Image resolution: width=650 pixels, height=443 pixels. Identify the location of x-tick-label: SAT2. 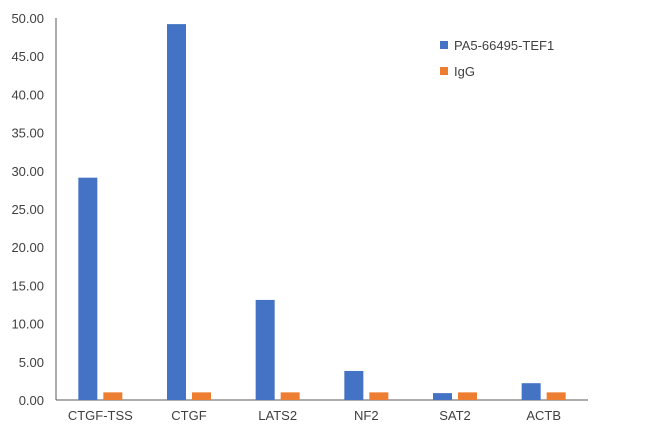
(455, 415).